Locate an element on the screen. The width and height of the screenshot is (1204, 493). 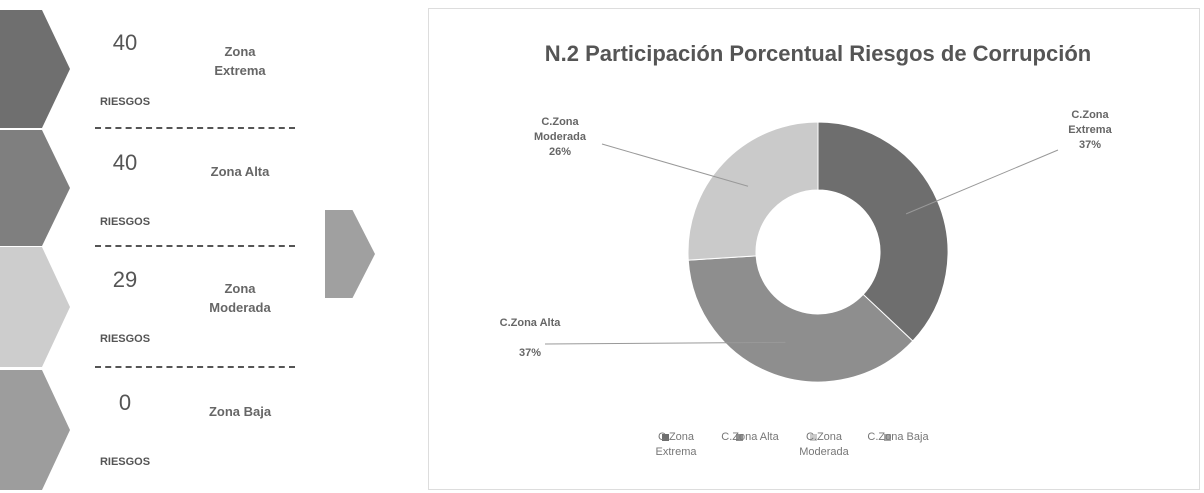
legend-label: C.Zona Alta is located at coordinates (750, 437).